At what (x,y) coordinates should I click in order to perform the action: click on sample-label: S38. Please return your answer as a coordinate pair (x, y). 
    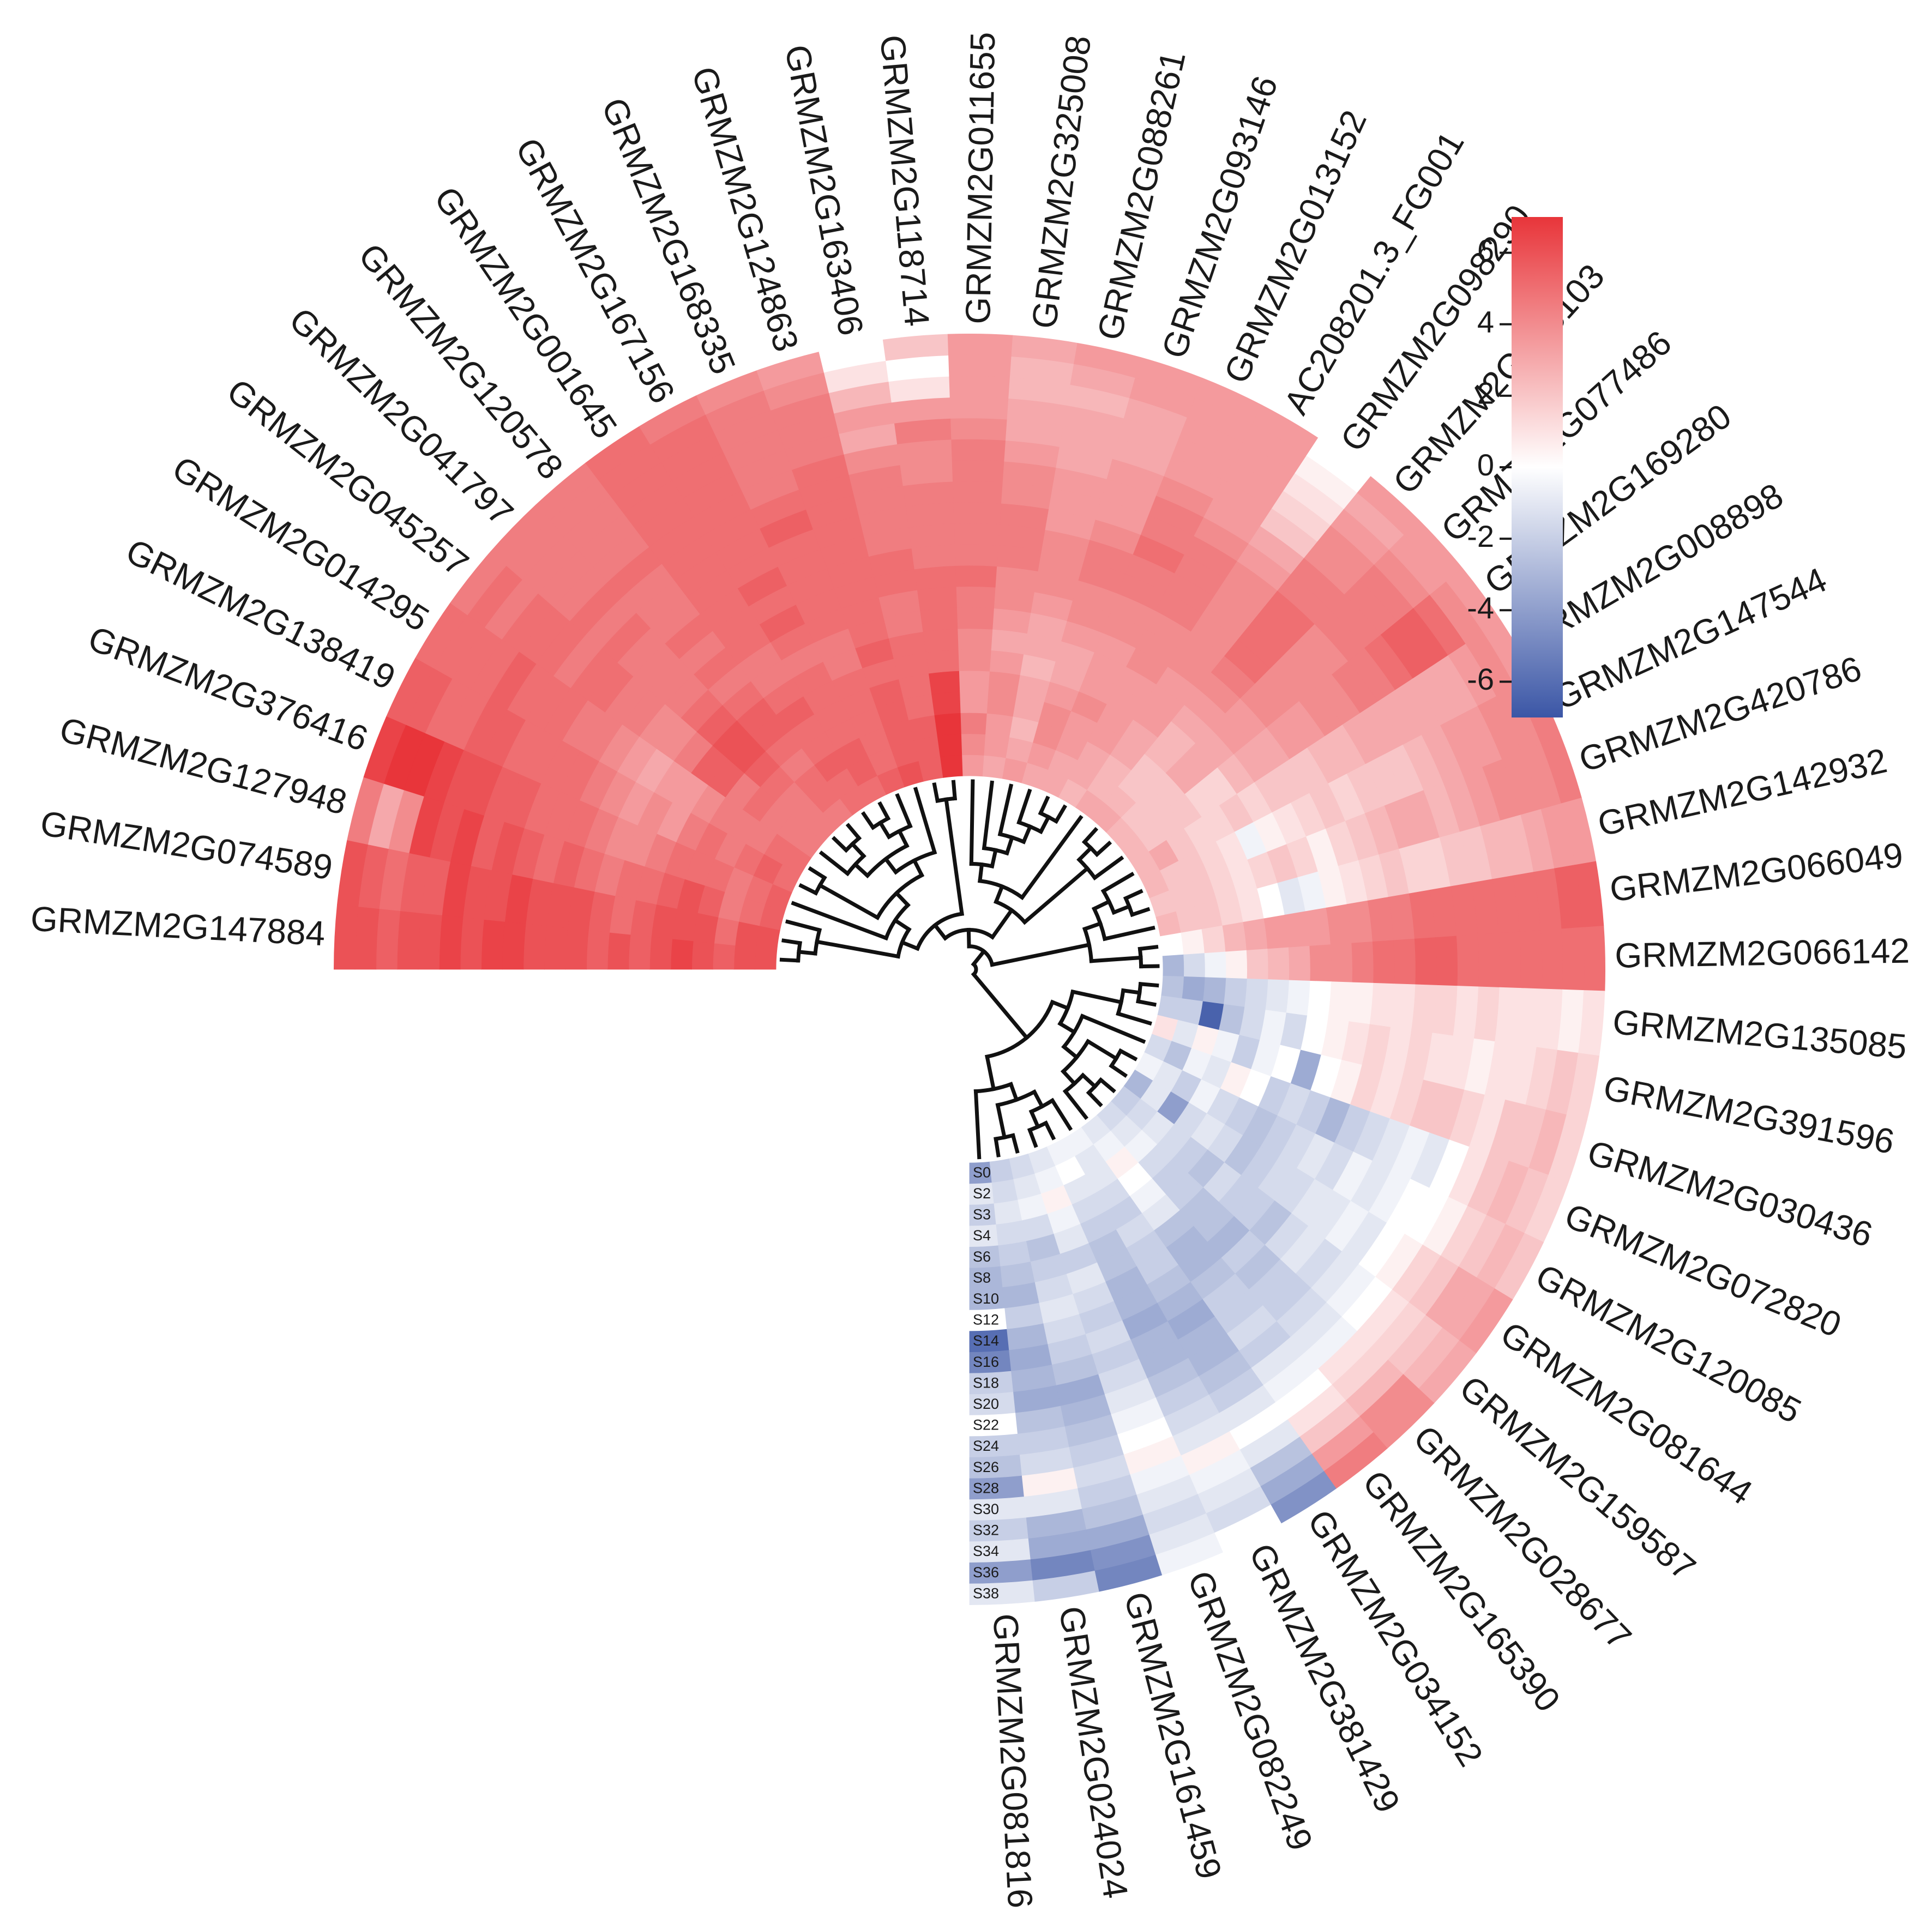
    Looking at the image, I should click on (986, 1593).